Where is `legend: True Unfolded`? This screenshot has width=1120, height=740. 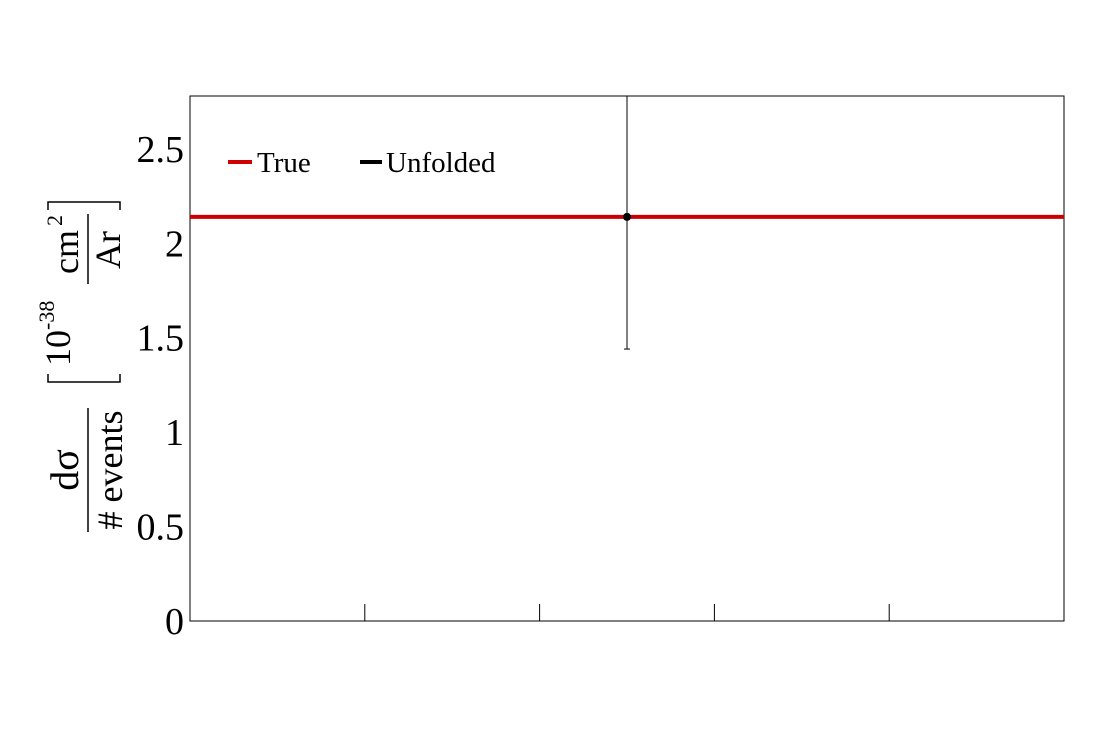
legend: True Unfolded is located at coordinates (362, 163).